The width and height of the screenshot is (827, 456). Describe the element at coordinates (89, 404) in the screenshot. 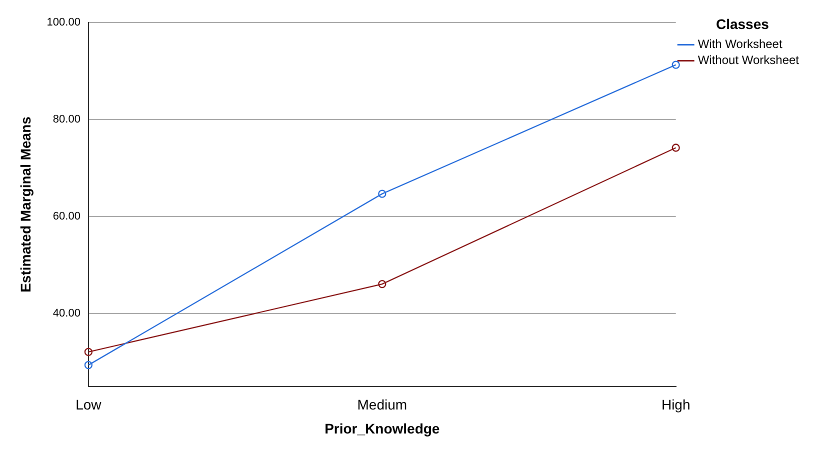

I see `x-tick-label: Low` at that location.